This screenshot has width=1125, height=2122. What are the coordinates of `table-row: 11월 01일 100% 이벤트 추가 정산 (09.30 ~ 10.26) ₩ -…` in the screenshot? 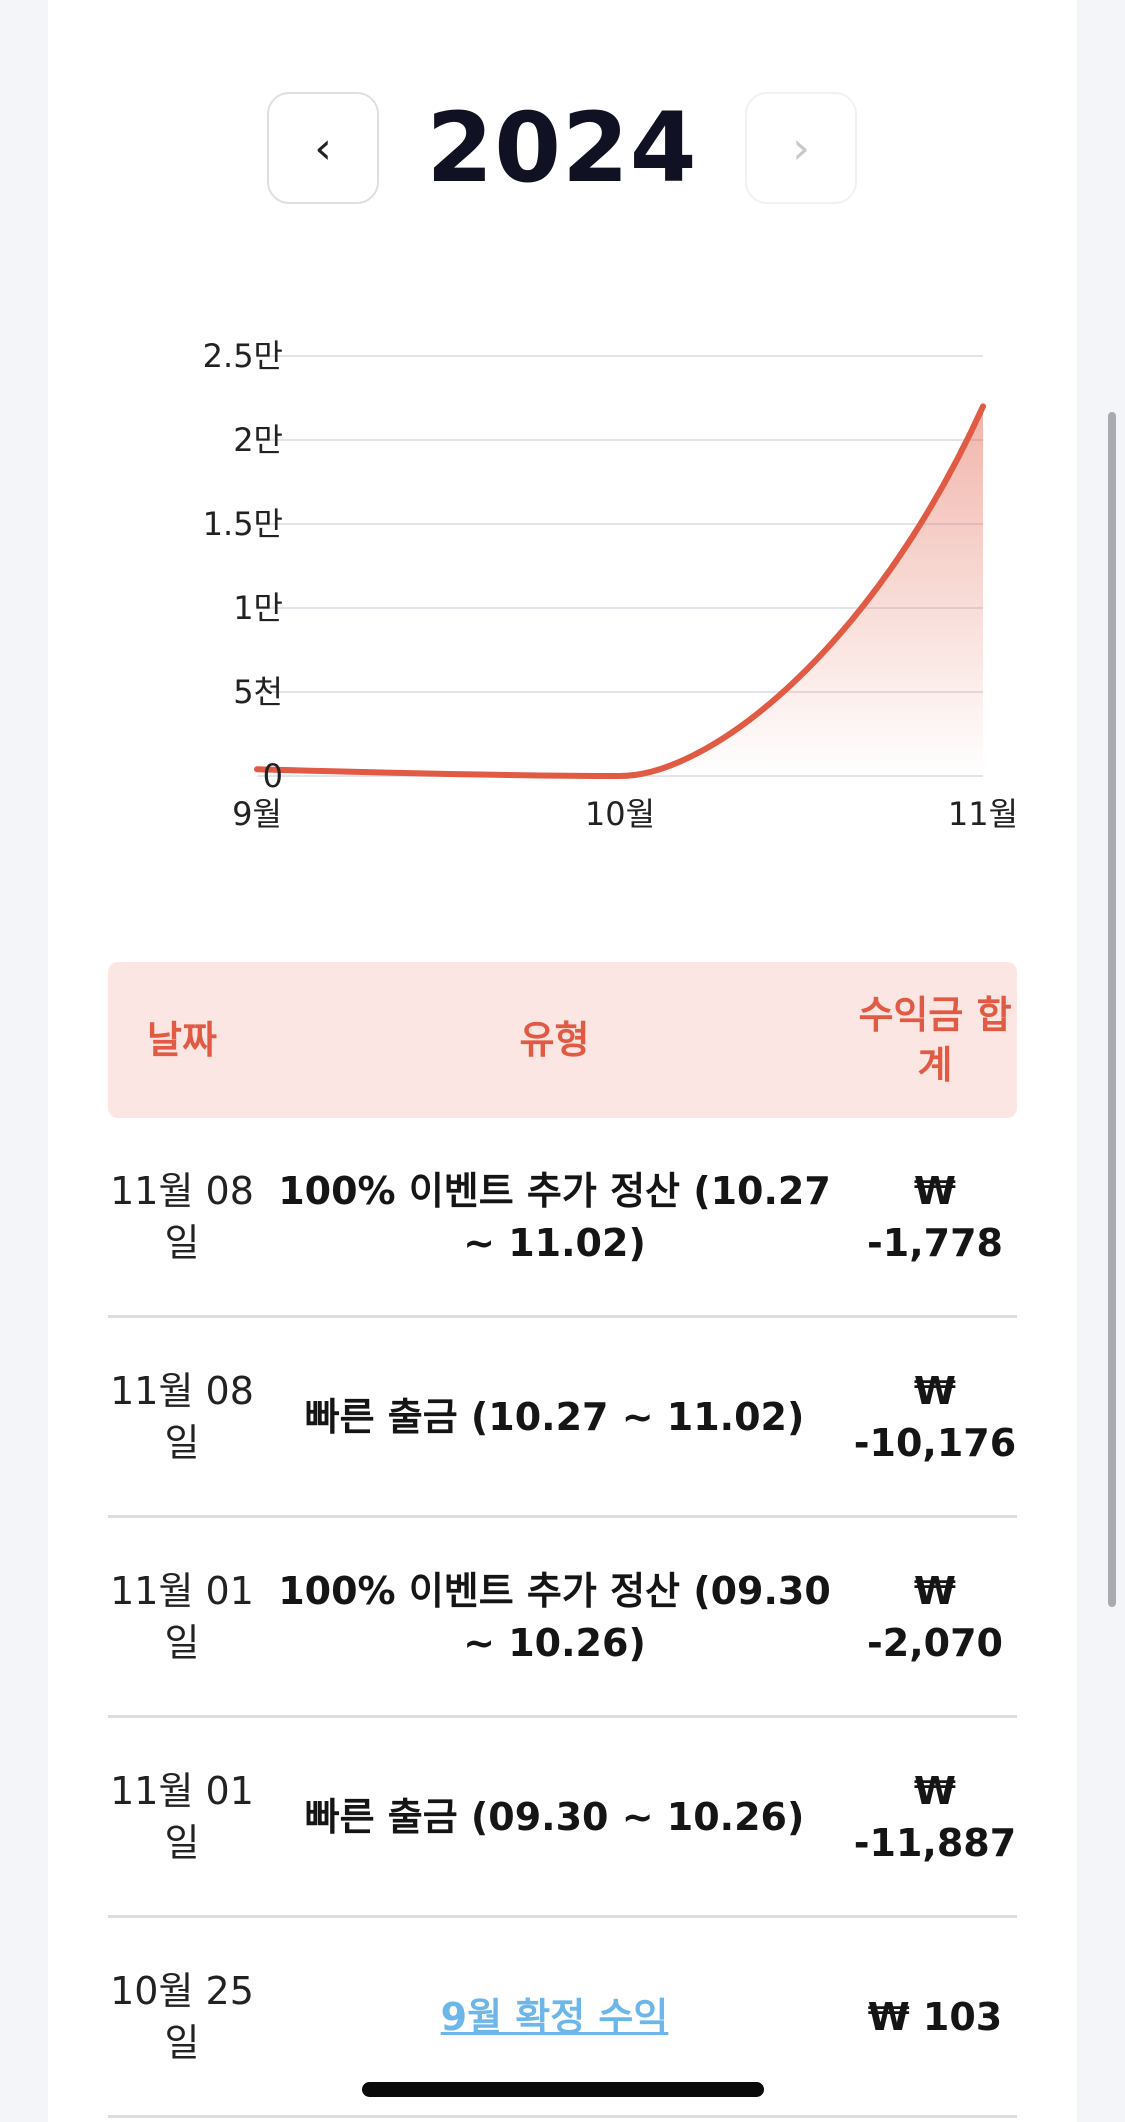 It's located at (562, 1618).